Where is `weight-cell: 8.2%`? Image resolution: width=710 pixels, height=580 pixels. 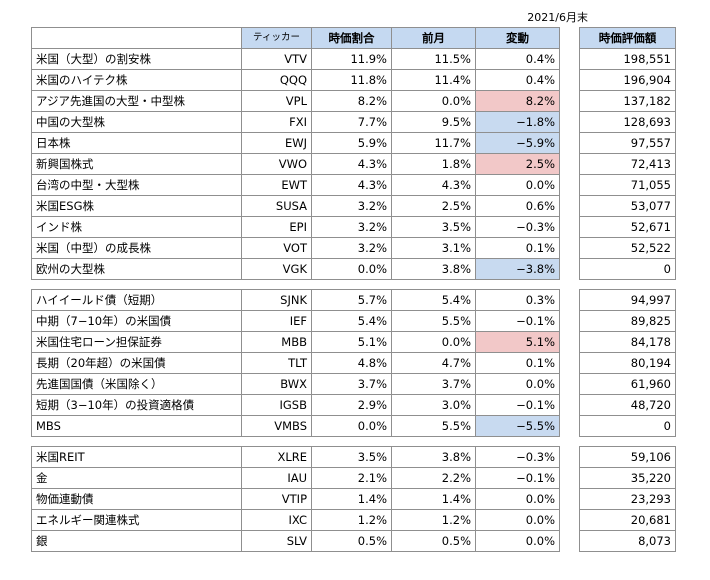
weight-cell: 8.2% is located at coordinates (351, 101).